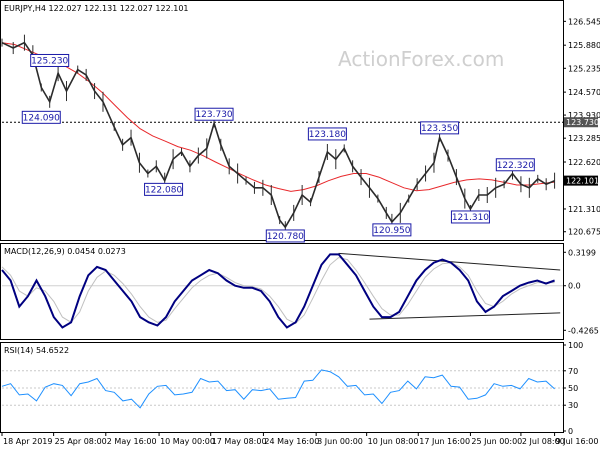 The height and width of the screenshot is (450, 600). I want to click on annotation-124.090: 124.090, so click(41, 117).